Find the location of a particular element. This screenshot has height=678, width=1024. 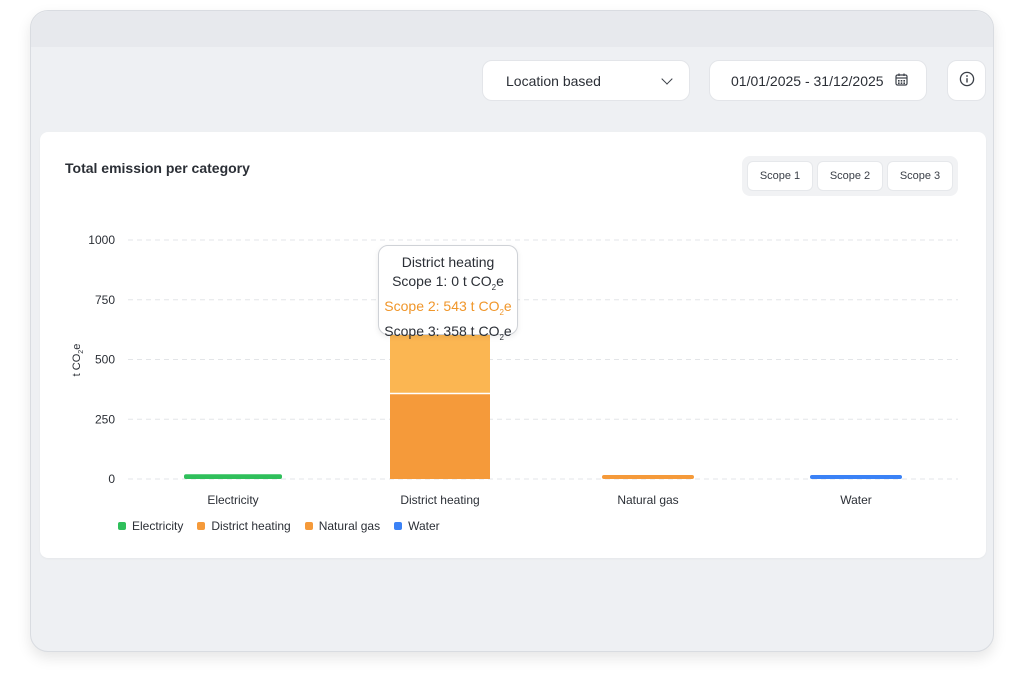

legend-label: District heating is located at coordinates (251, 526).